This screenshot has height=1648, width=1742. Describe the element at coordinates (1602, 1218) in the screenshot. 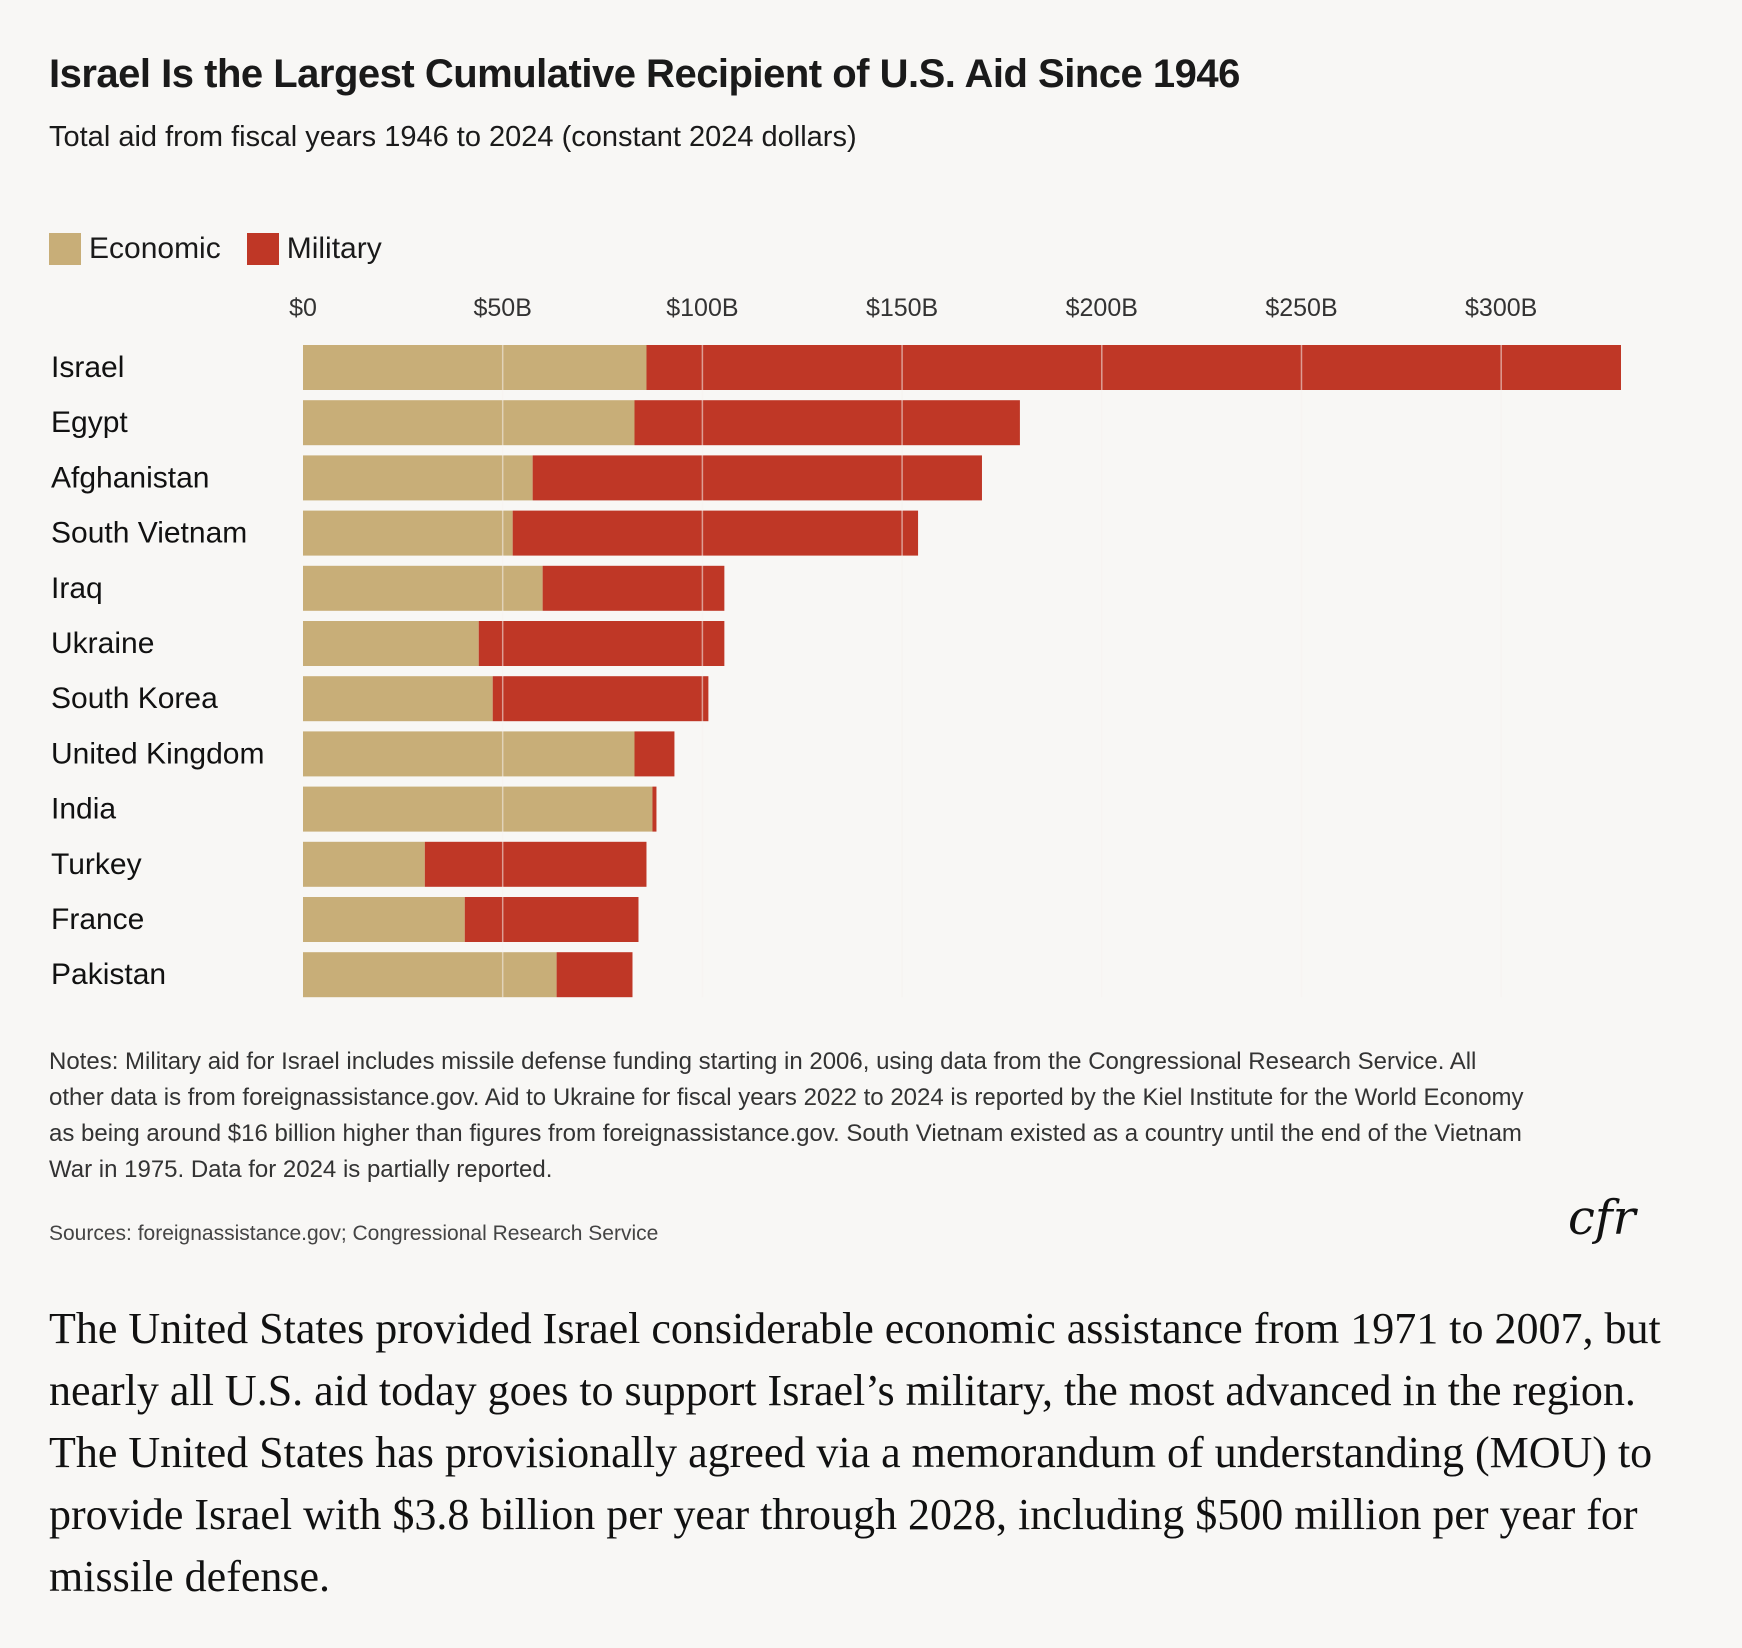

I see `cfr-logo: cfr` at that location.